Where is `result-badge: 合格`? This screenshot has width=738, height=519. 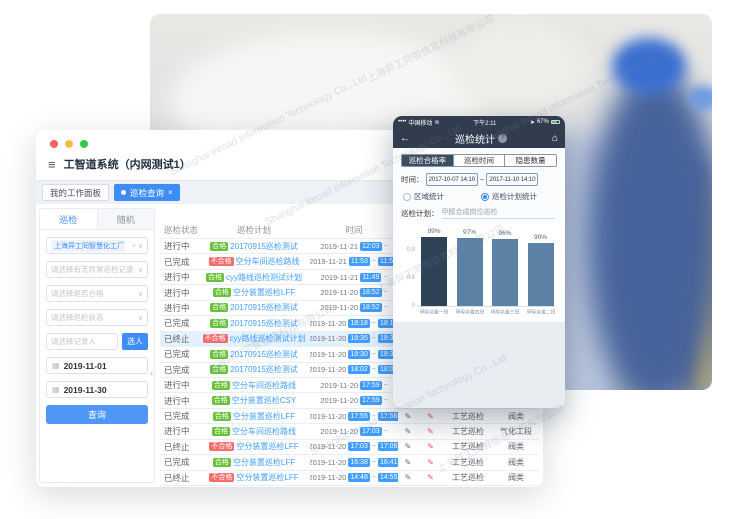
result-badge: 合格 is located at coordinates (221, 385).